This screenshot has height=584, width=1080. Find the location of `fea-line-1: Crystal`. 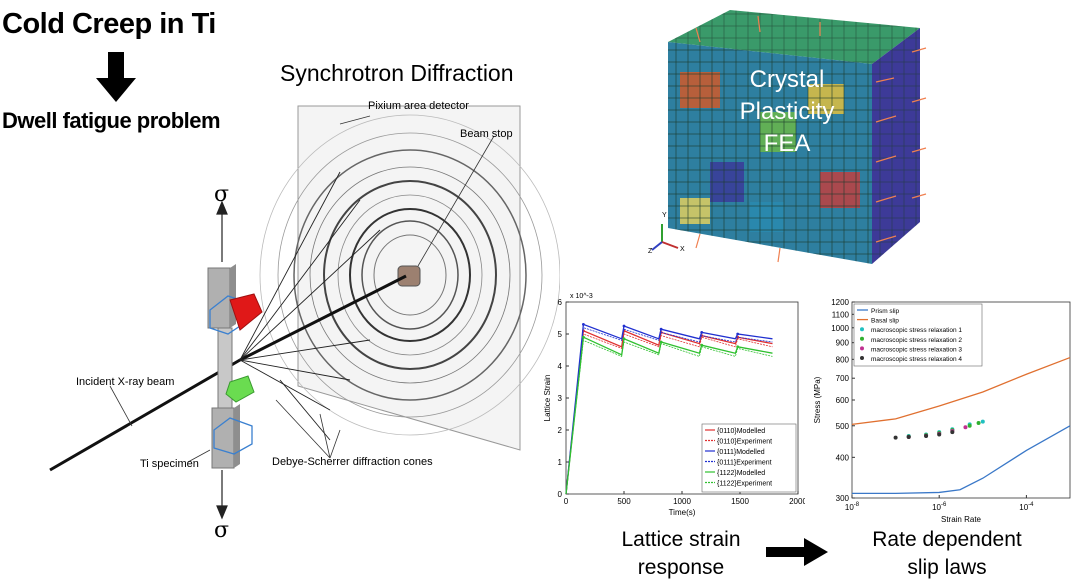

fea-line-1: Crystal is located at coordinates (787, 79).